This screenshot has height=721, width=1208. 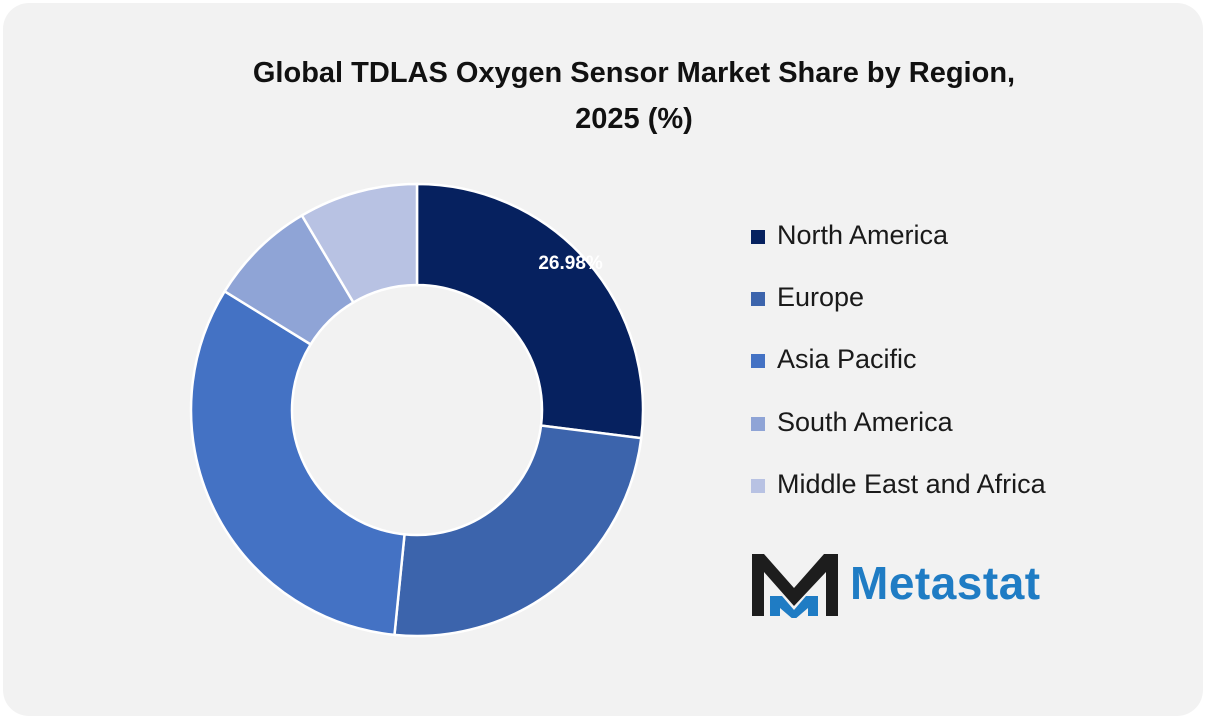 I want to click on legend-item-asia-pacific: Asia Pacific, so click(x=898, y=369).